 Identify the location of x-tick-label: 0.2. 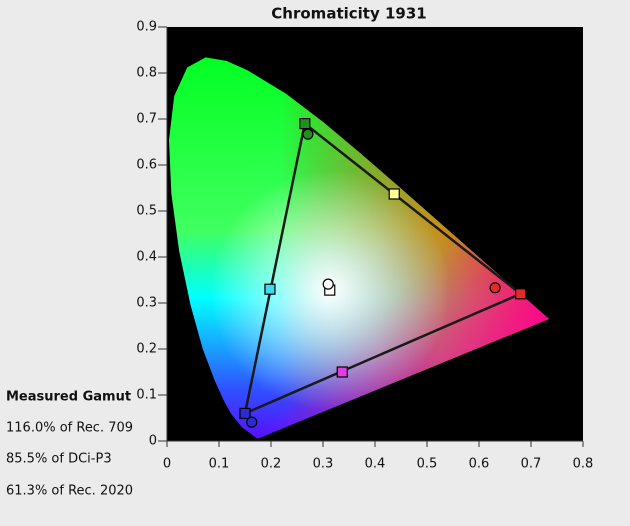
(271, 464).